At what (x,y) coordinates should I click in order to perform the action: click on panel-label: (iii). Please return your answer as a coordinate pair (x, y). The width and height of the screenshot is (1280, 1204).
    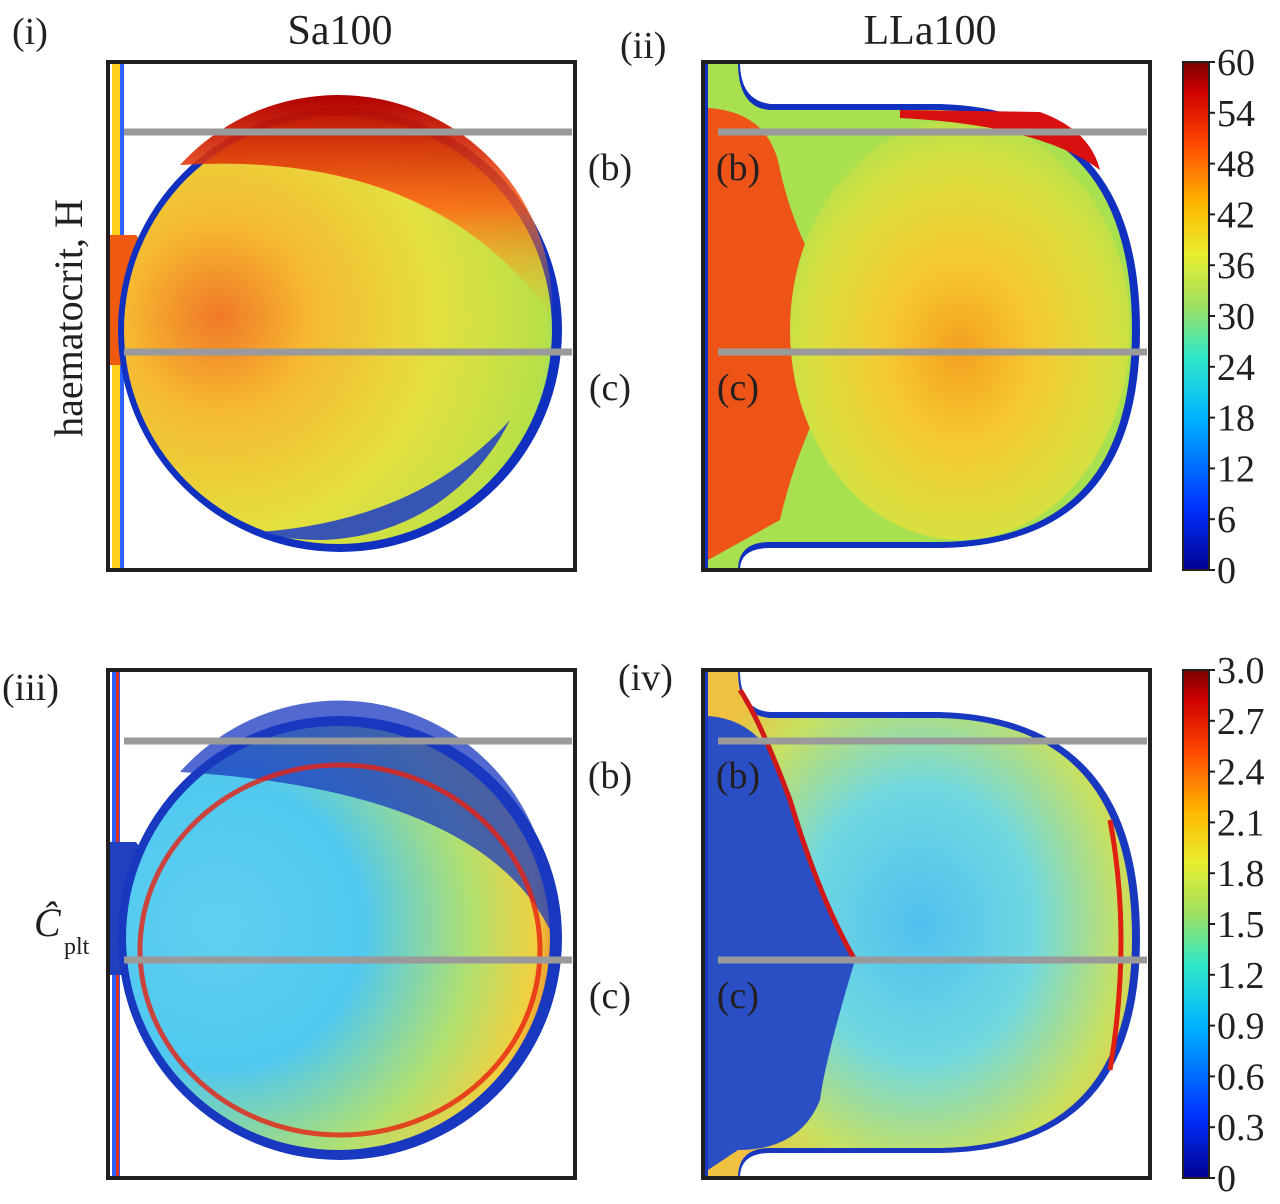
    Looking at the image, I should click on (30, 688).